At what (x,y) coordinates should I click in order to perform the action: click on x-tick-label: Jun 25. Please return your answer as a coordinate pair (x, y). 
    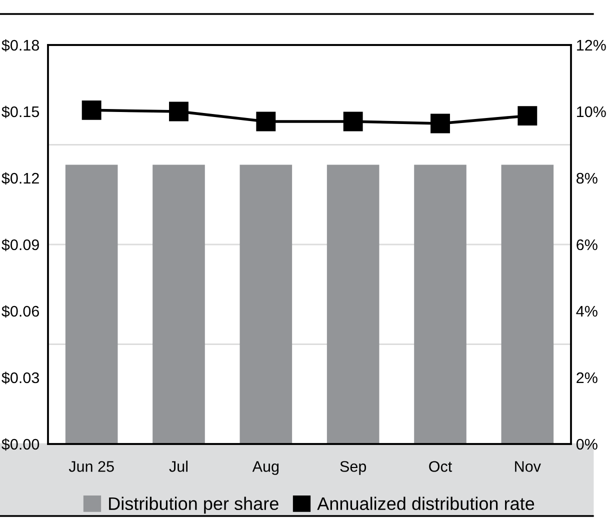
    Looking at the image, I should click on (91, 466).